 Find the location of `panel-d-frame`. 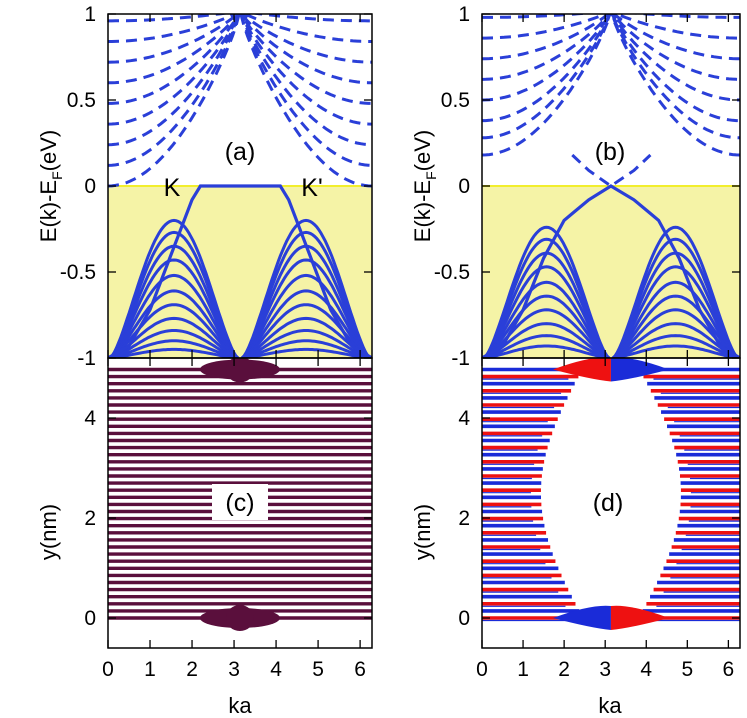

panel-d-frame is located at coordinates (611, 503).